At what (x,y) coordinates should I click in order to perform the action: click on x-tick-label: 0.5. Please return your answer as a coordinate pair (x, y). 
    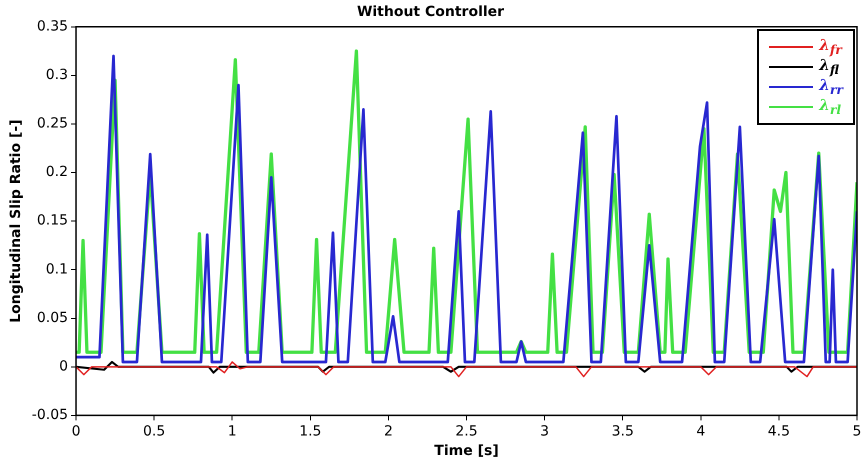
    Looking at the image, I should click on (154, 431).